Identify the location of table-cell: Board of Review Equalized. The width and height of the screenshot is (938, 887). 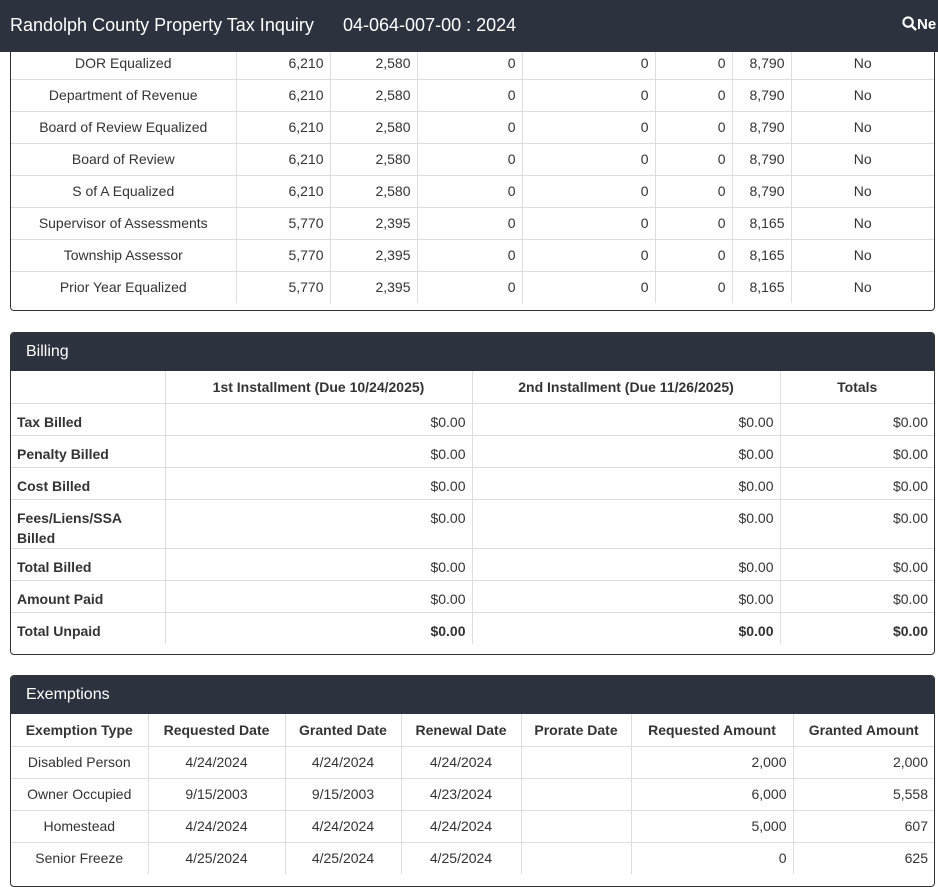
(124, 127).